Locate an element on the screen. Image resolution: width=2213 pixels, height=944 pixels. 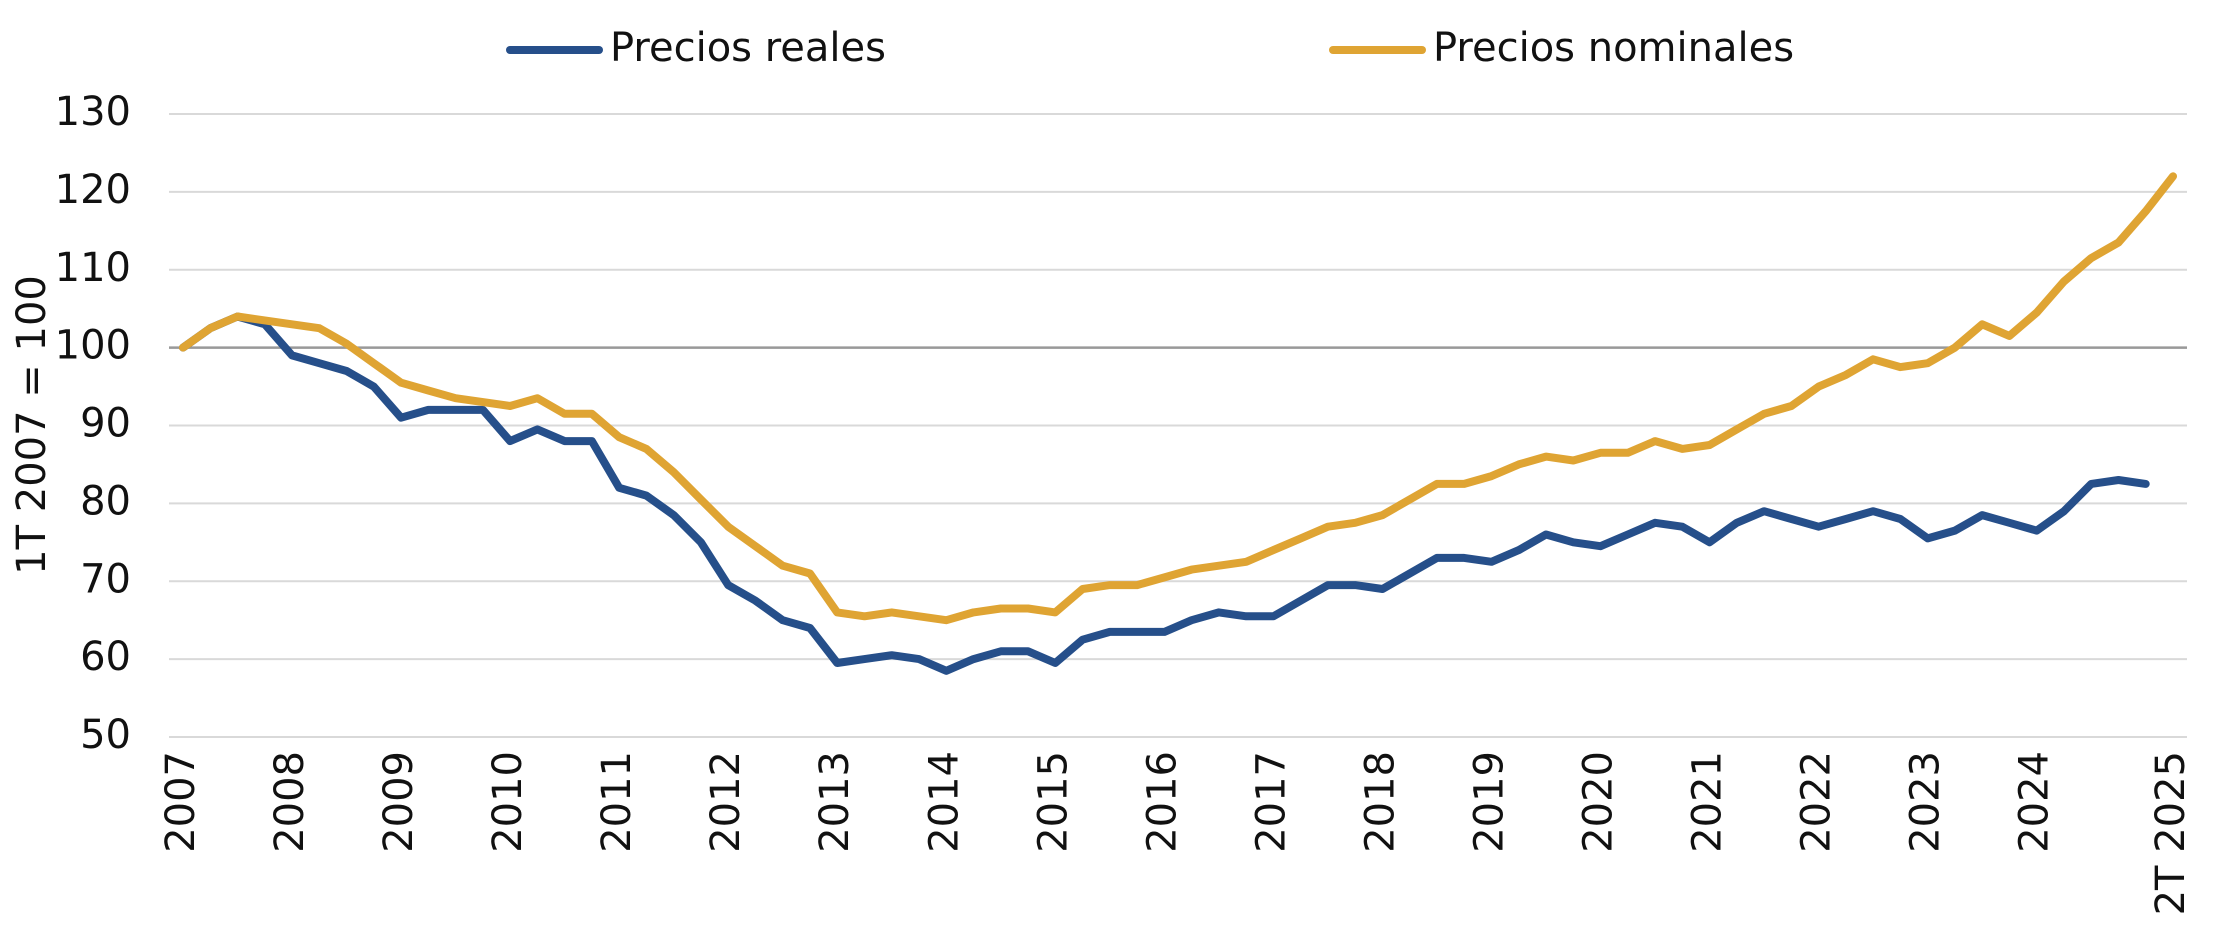
x-tick-label: 2011 is located at coordinates (617, 802).